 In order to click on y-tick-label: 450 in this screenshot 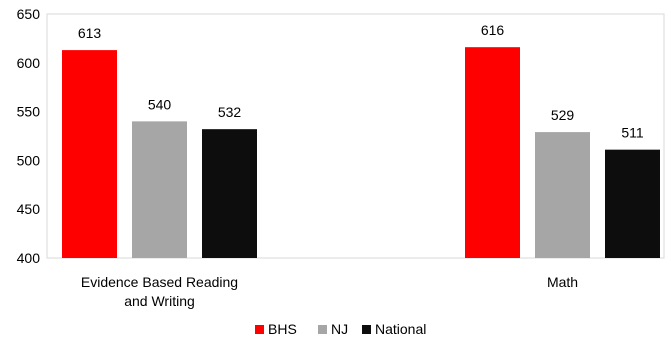, I will do `click(29, 209)`.